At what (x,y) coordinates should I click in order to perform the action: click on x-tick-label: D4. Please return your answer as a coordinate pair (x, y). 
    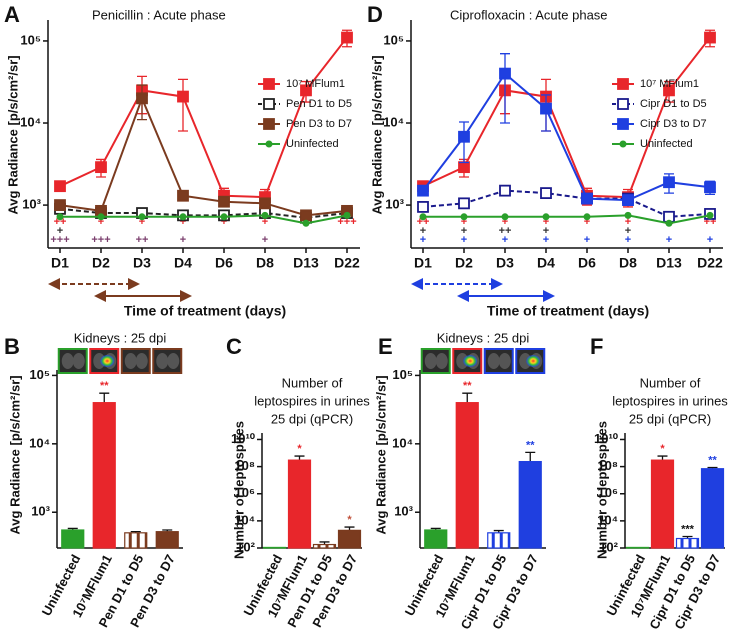
    Looking at the image, I should click on (183, 263).